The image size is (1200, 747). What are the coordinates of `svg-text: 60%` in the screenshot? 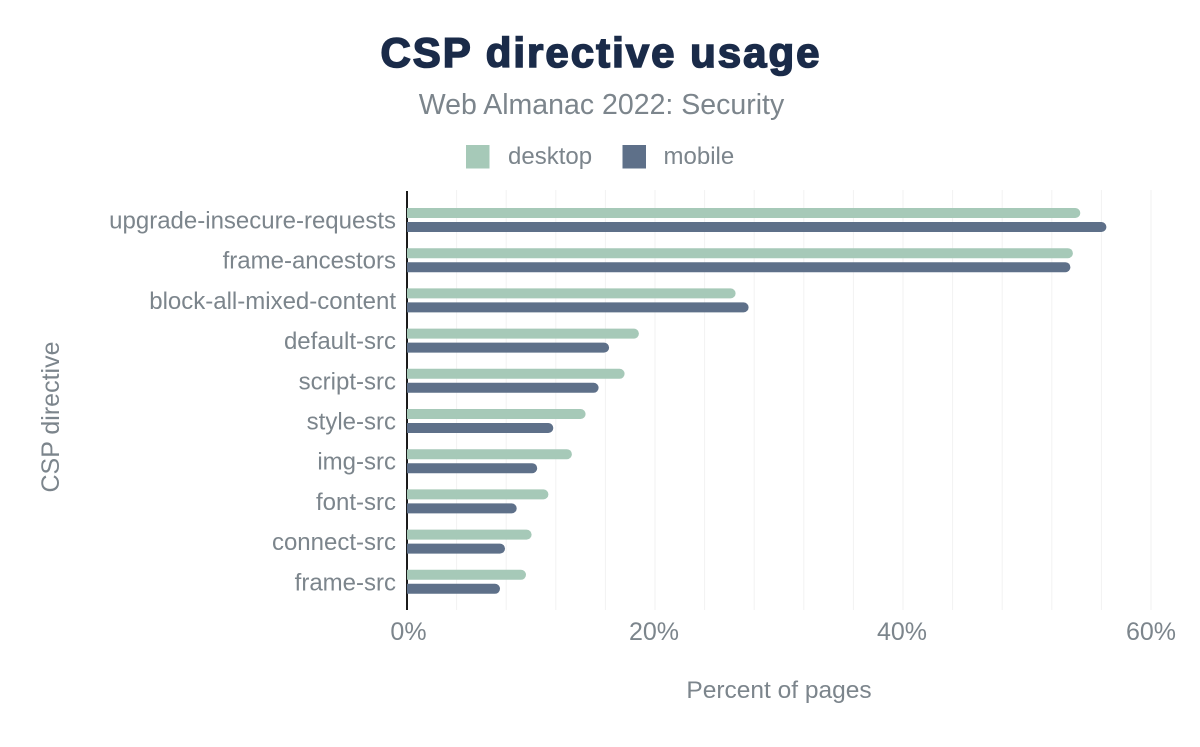 It's located at (1151, 632).